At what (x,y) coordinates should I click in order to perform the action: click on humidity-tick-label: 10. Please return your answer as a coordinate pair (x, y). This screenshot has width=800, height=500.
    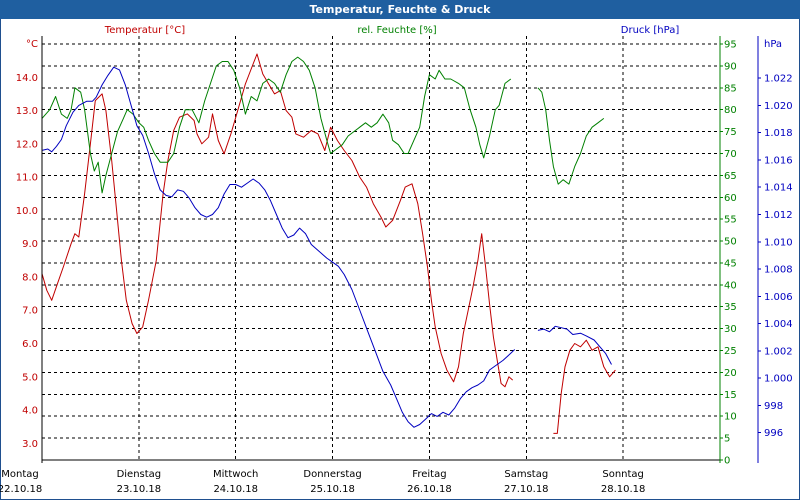
    Looking at the image, I should click on (730, 417).